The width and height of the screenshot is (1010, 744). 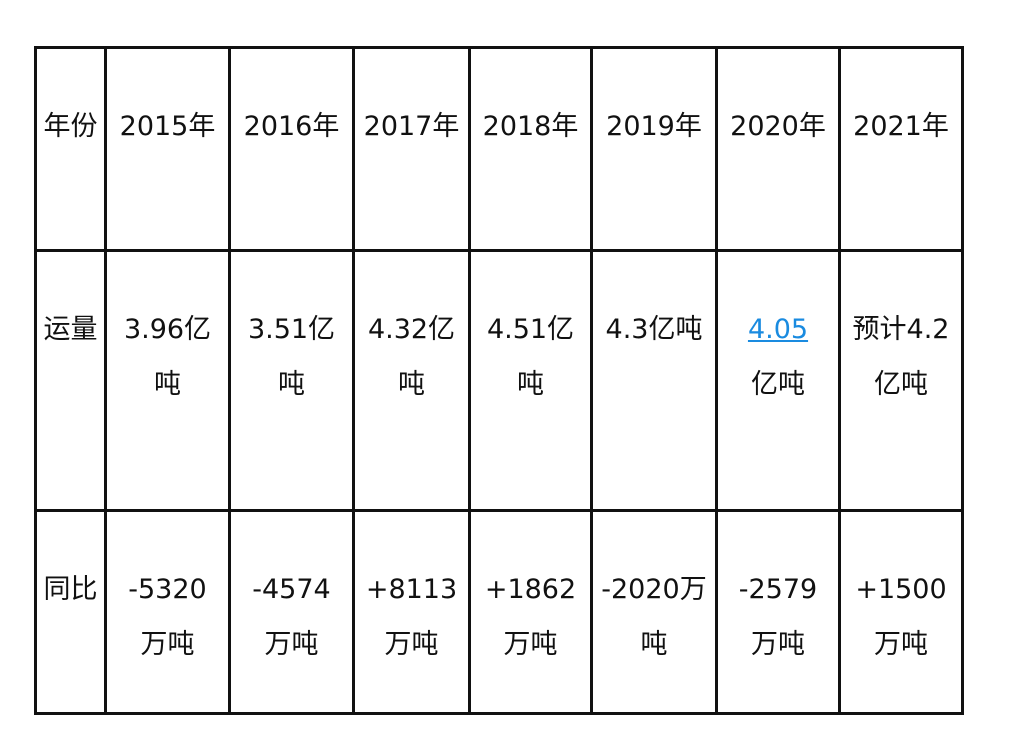 What do you see at coordinates (167, 380) in the screenshot?
I see `volume-cell: 3.96亿吨` at bounding box center [167, 380].